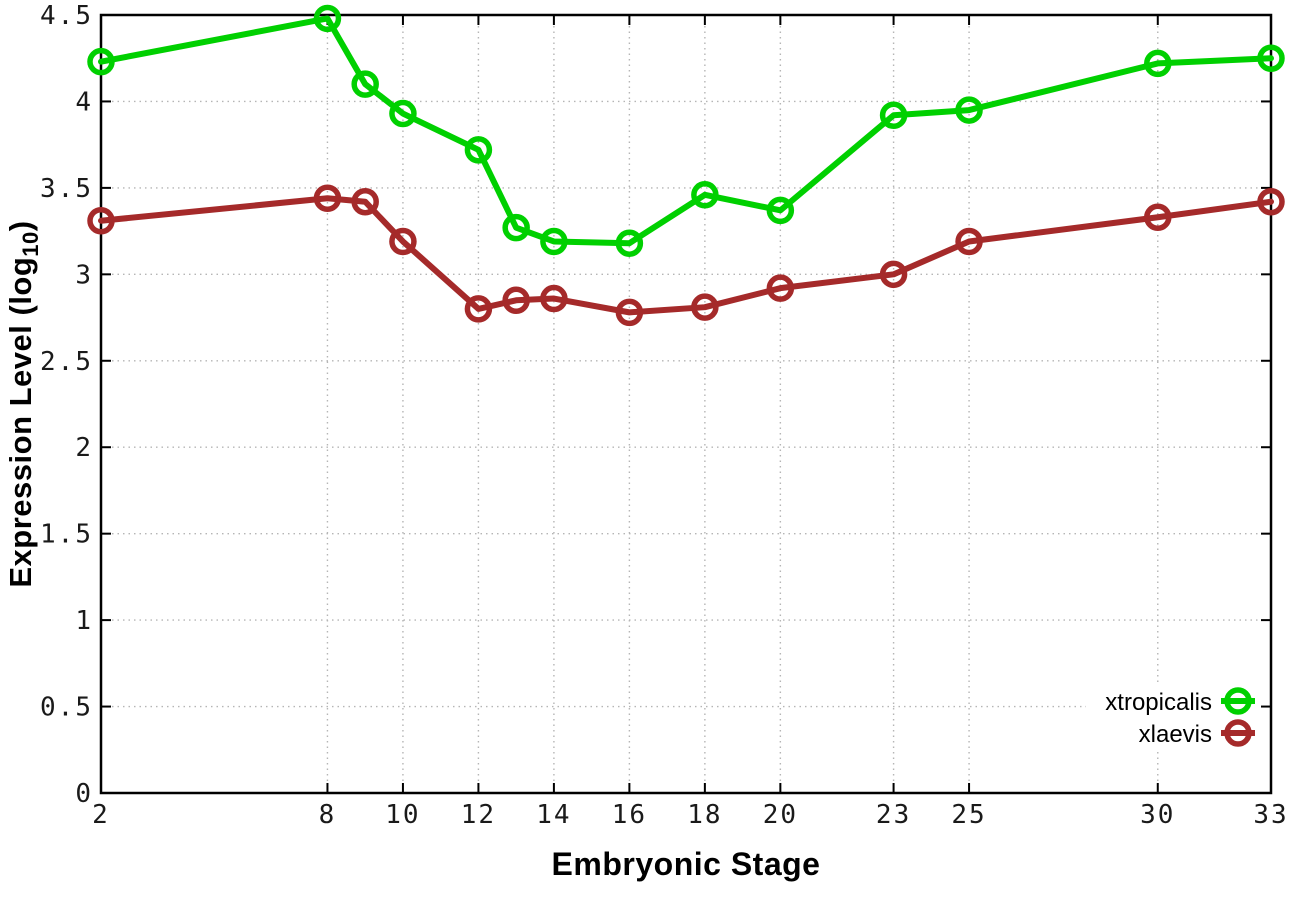 The image size is (1296, 907). I want to click on y-axis-title-text: Expression Level (log, so click(20, 422).